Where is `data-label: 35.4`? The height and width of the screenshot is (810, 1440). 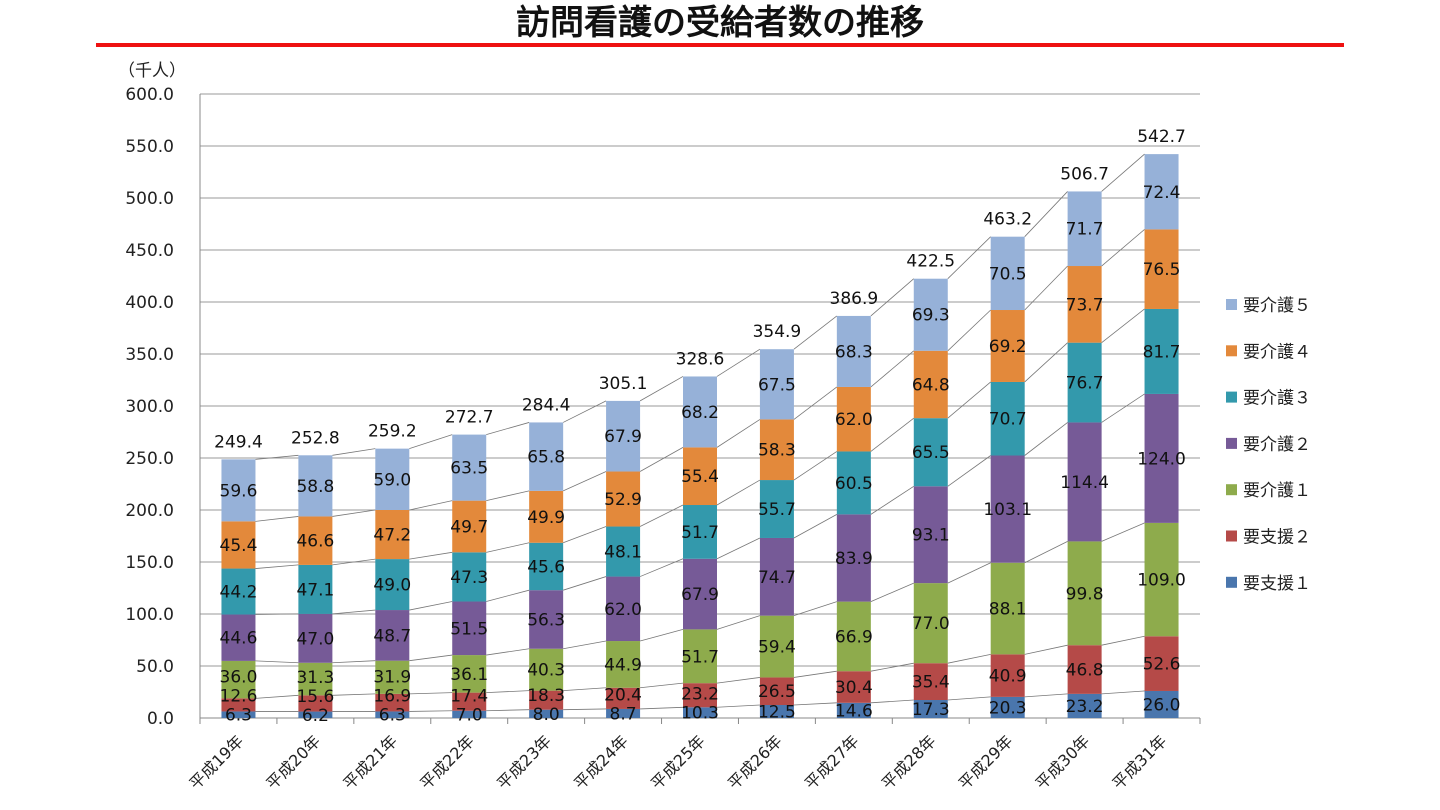 data-label: 35.4 is located at coordinates (931, 683).